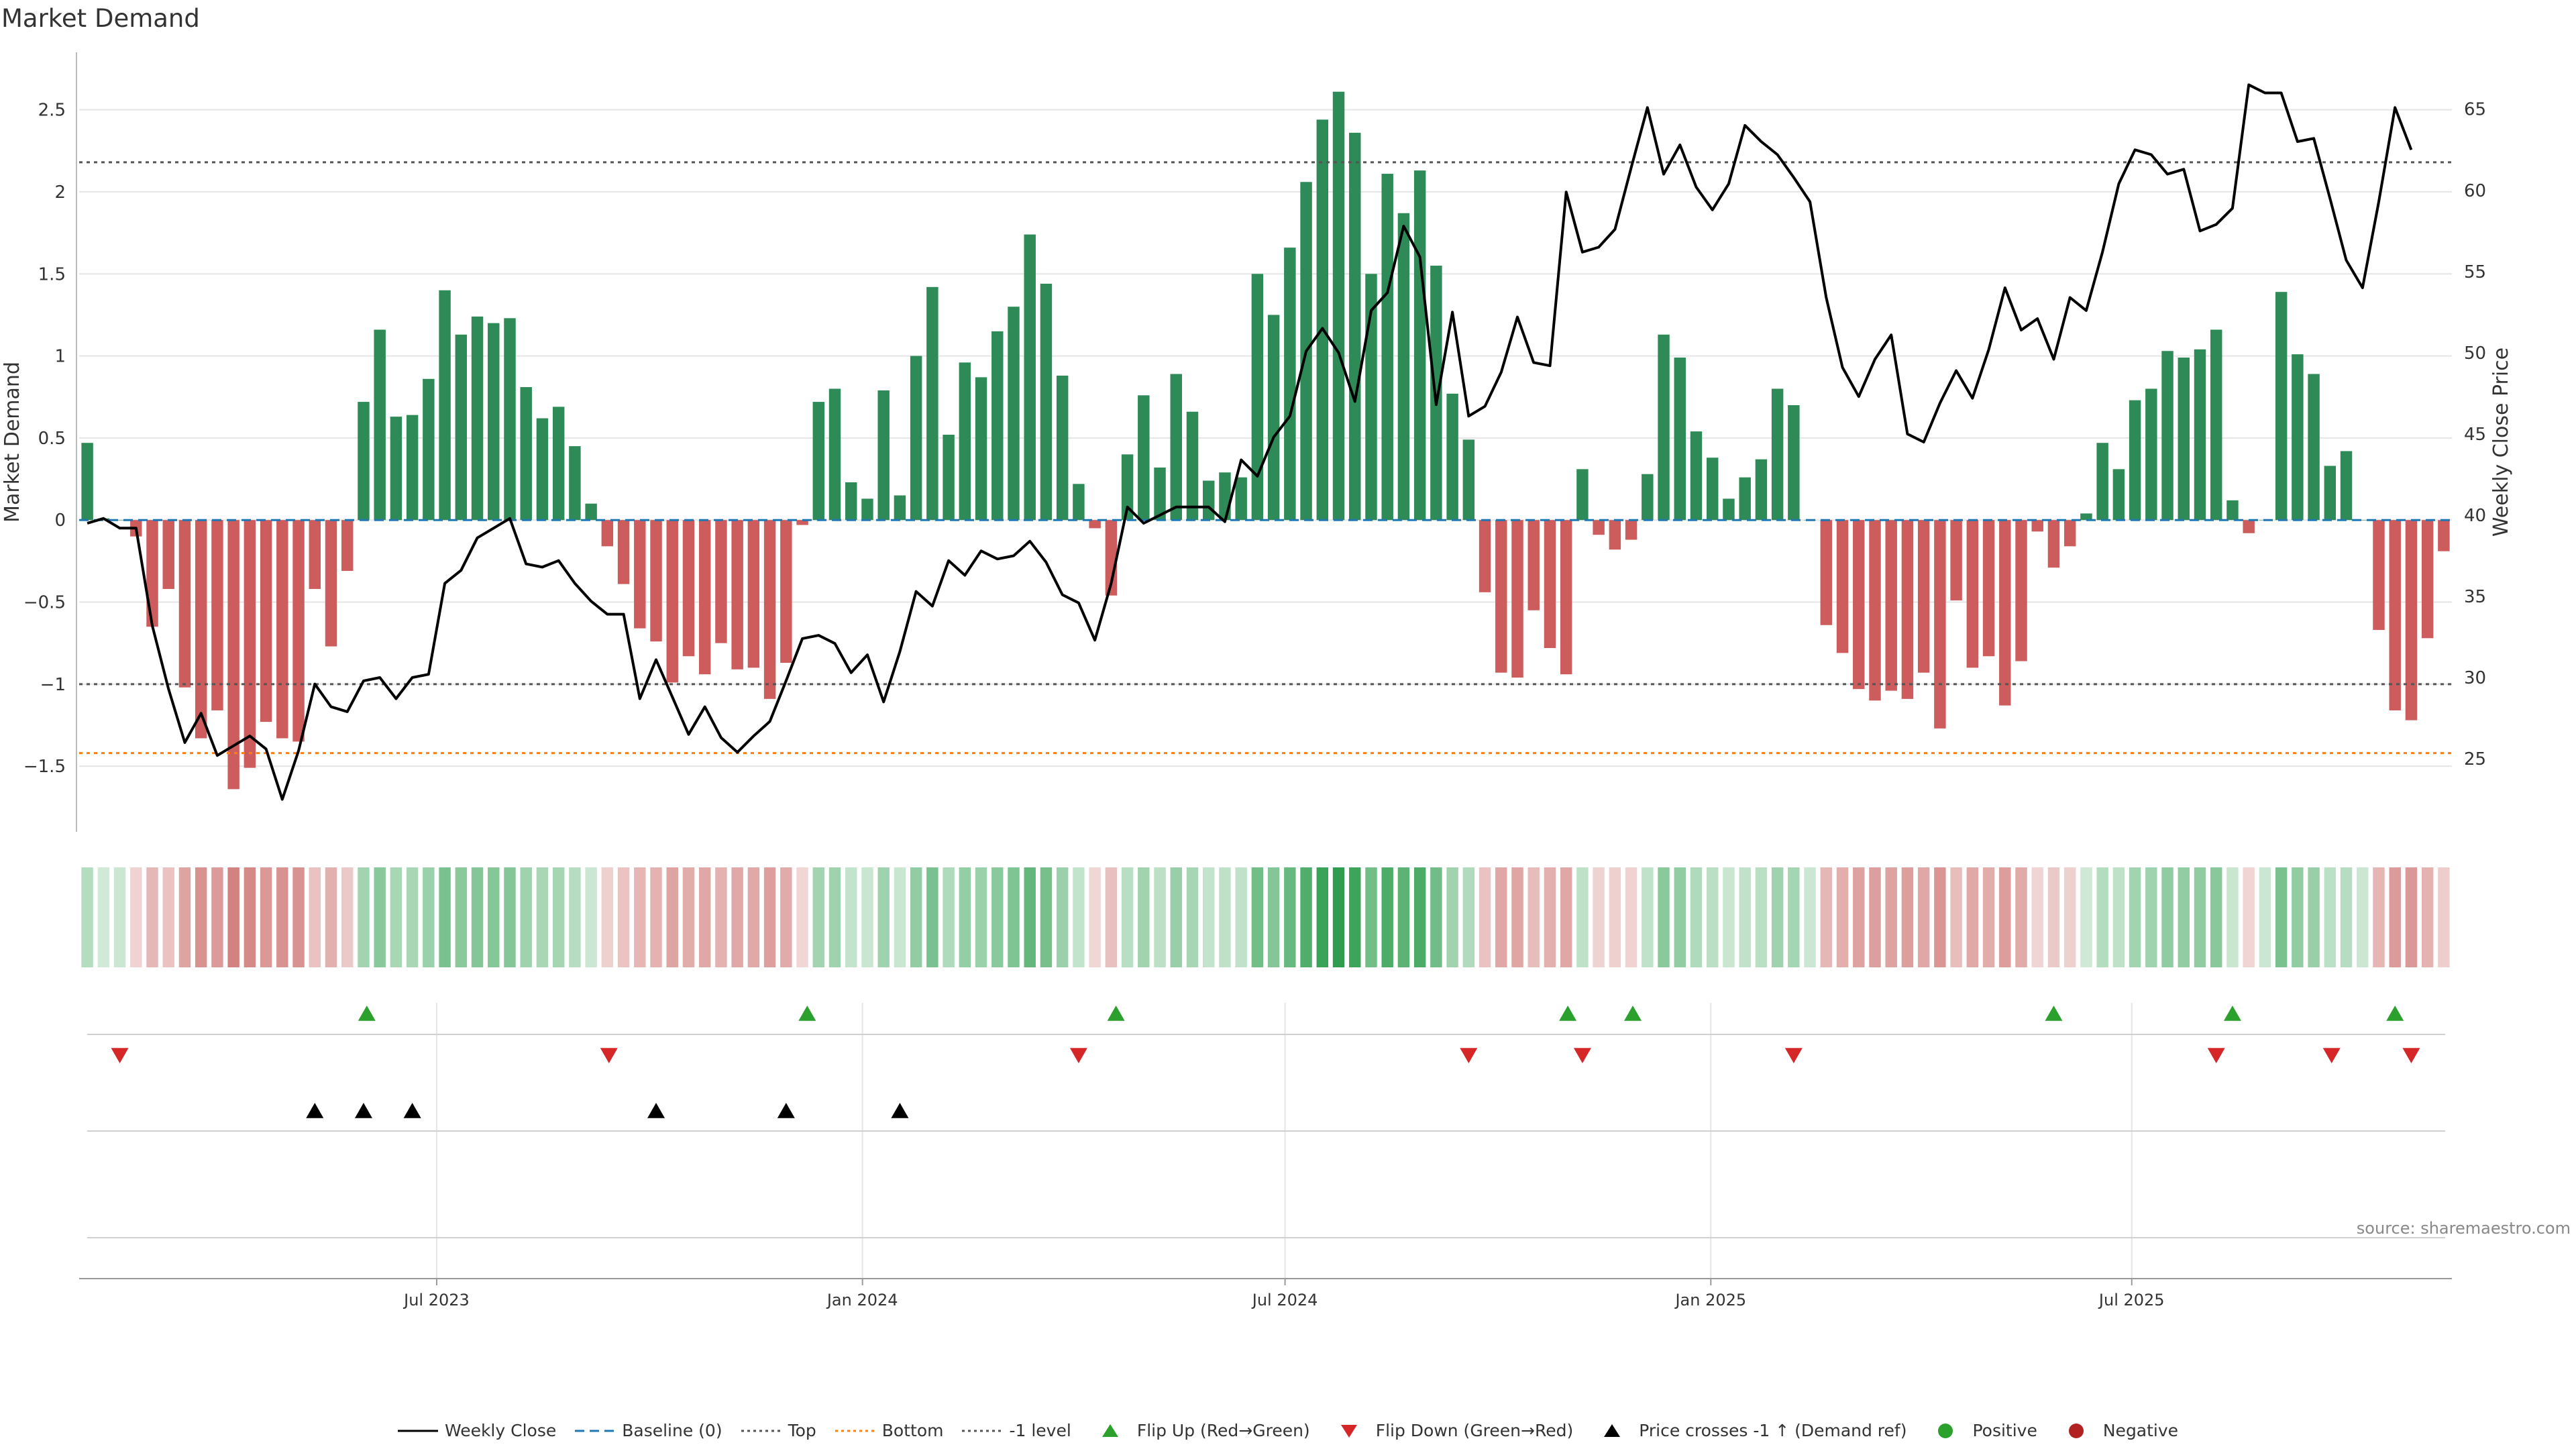 This screenshot has height=1449, width=2576. Describe the element at coordinates (1749, 1430) in the screenshot. I see `legend-item: Price crosses -1 ↑ (Demand ref)` at that location.